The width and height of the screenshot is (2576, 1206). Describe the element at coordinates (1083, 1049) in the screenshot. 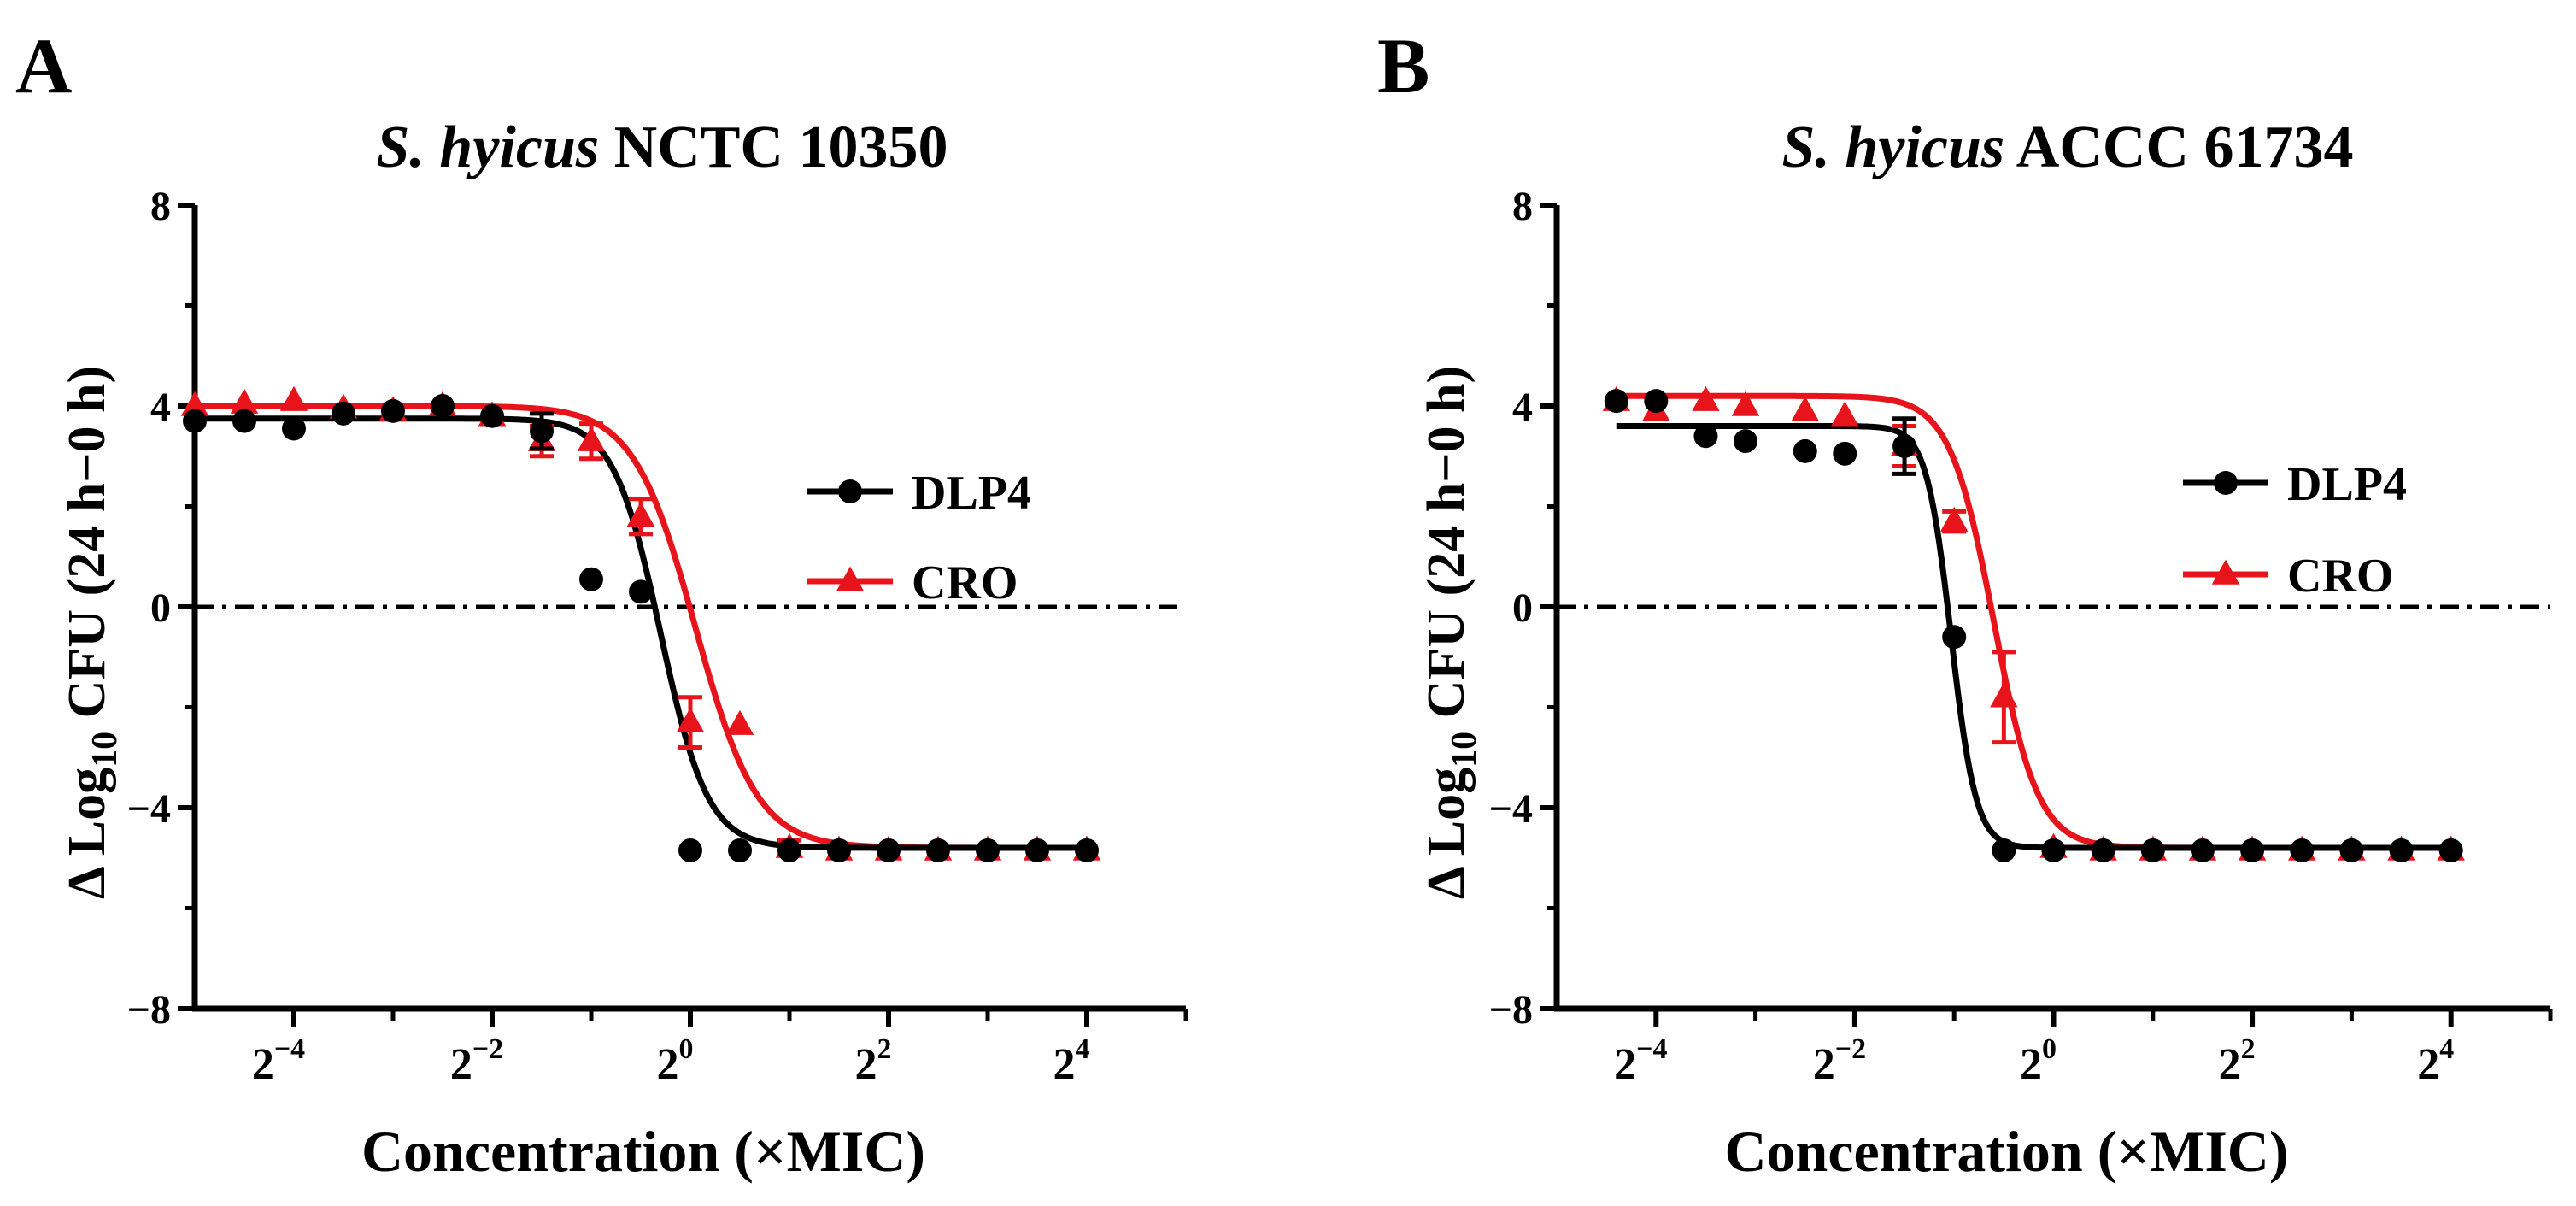

I see `x-tick-exponent: 4` at that location.